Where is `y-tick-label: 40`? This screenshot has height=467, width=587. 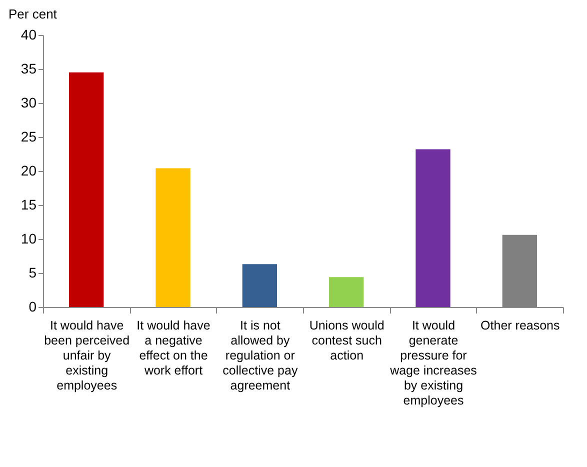
y-tick-label: 40 is located at coordinates (28, 34).